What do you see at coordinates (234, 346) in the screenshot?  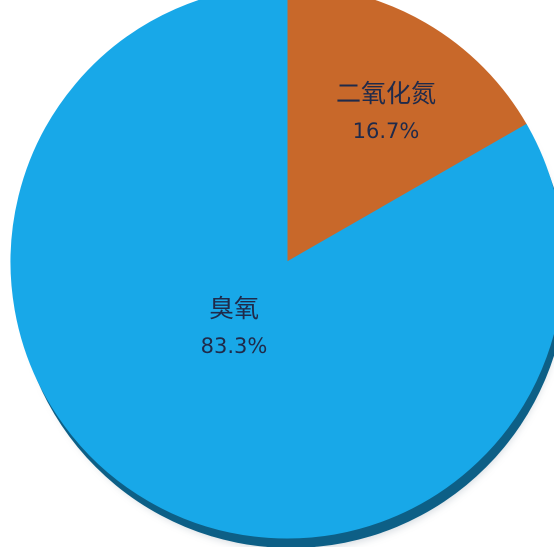 I see `pie-slice-value-1: 83.3%` at bounding box center [234, 346].